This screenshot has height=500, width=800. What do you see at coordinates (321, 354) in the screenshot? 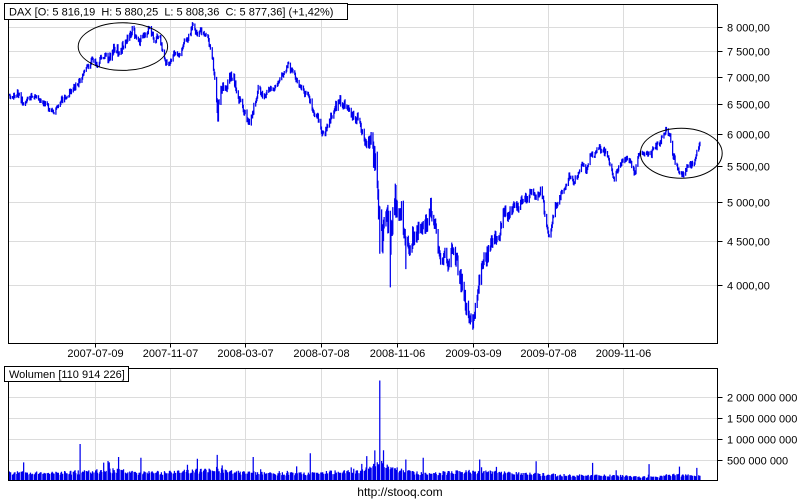
I see `date-axis-tick-label: 2008-07-08` at bounding box center [321, 354].